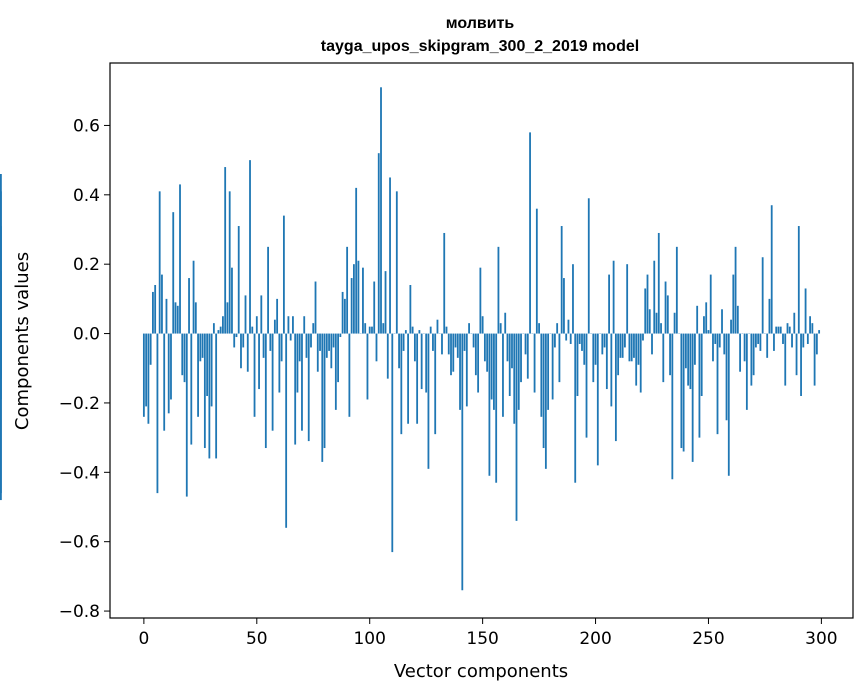 The image size is (867, 696). What do you see at coordinates (821, 639) in the screenshot?
I see `x-tick-label: 300` at bounding box center [821, 639].